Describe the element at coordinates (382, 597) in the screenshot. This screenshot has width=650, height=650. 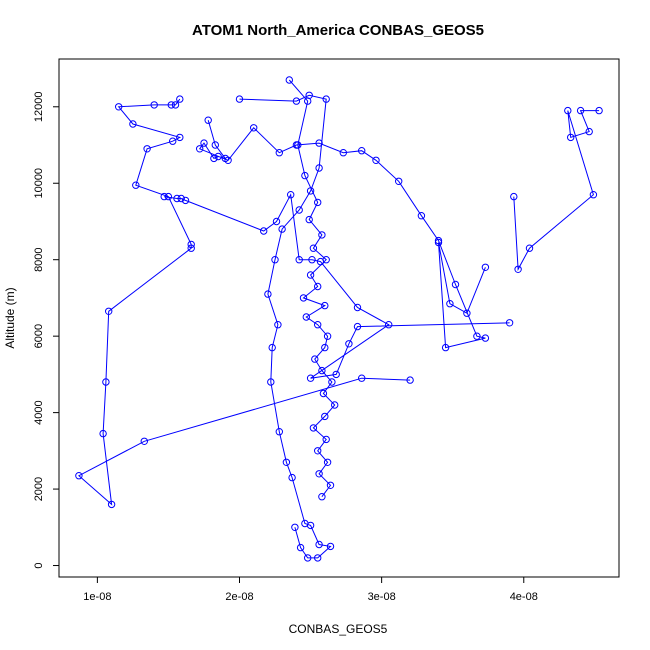
I see `x-tick-label: 3e-08` at that location.